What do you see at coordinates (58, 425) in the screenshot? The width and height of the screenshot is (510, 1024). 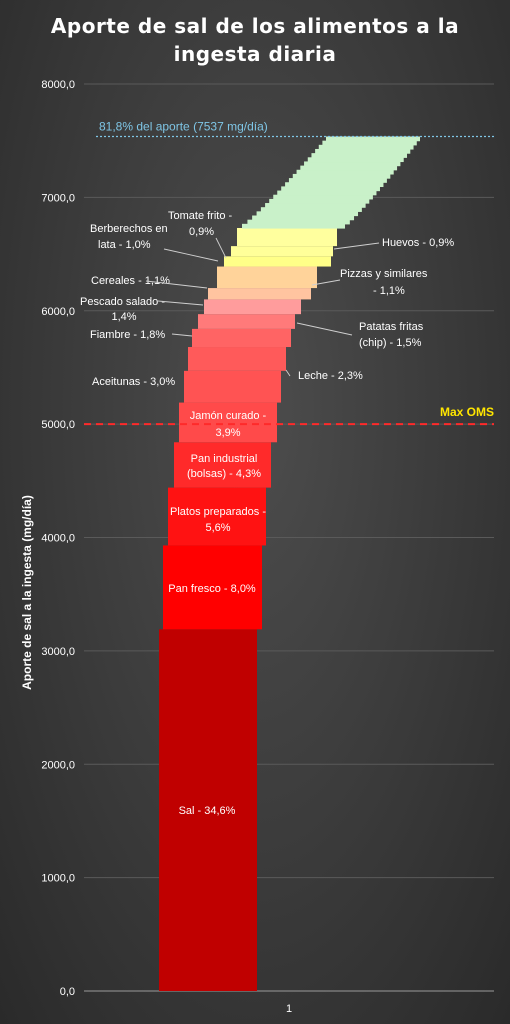 I see `y-tick-label: 5000,0` at bounding box center [58, 425].